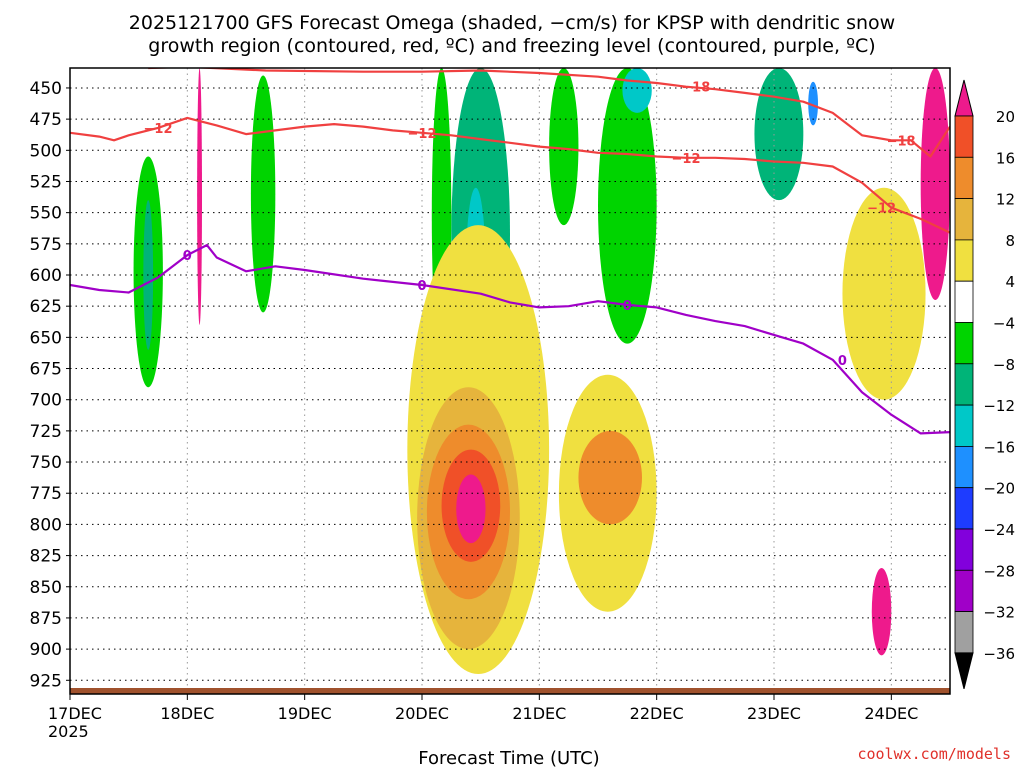 The image size is (1024, 768). I want to click on colorbar-label-4: 4, so click(1010, 282).